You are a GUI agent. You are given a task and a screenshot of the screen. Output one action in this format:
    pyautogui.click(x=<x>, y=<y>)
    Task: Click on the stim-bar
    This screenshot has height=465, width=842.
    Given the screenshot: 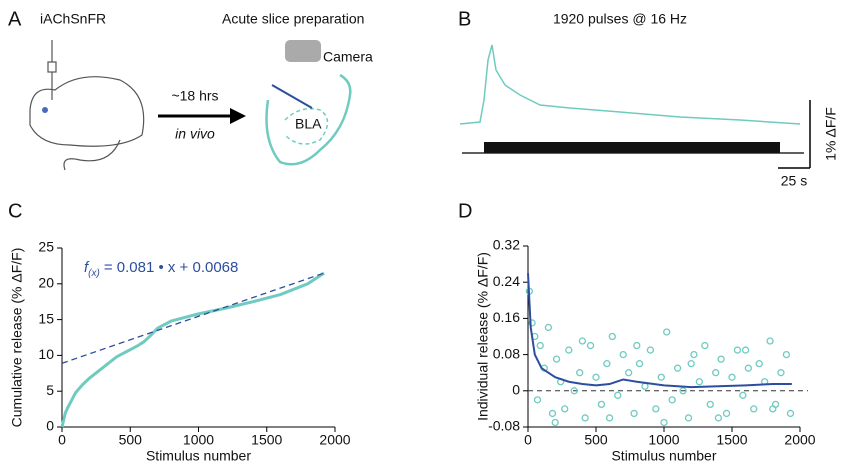 What is the action you would take?
    pyautogui.click(x=632, y=147)
    